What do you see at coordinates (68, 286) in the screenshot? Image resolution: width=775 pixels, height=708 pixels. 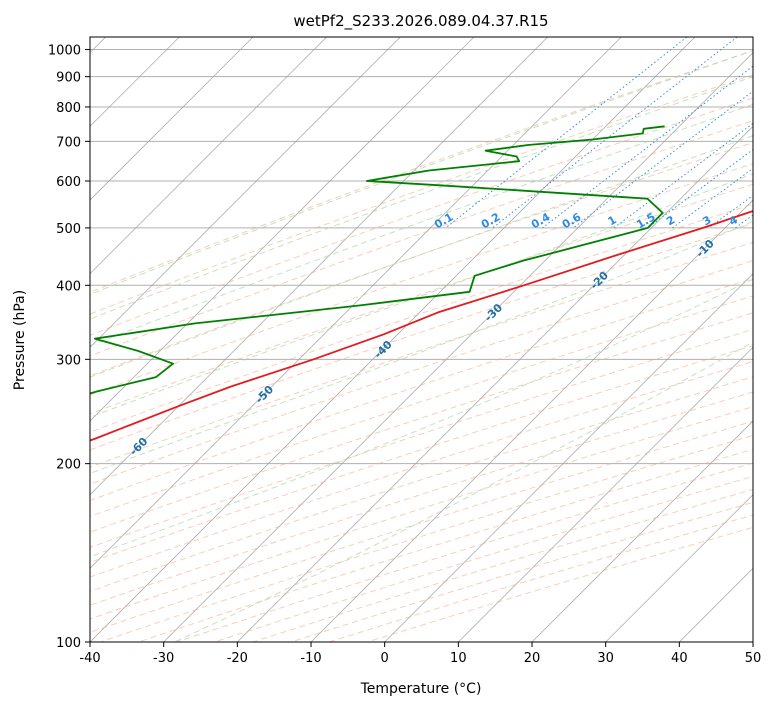 I see `y-tick-label: 400` at bounding box center [68, 286].